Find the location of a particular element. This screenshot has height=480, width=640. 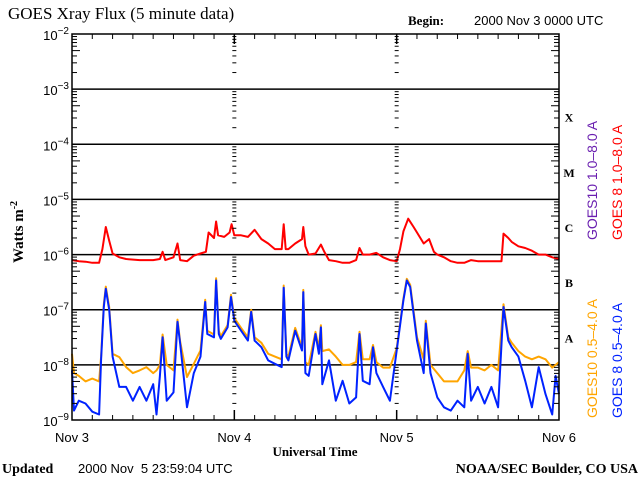

y-tick-label: 10⁻⁹ is located at coordinates (56, 420).